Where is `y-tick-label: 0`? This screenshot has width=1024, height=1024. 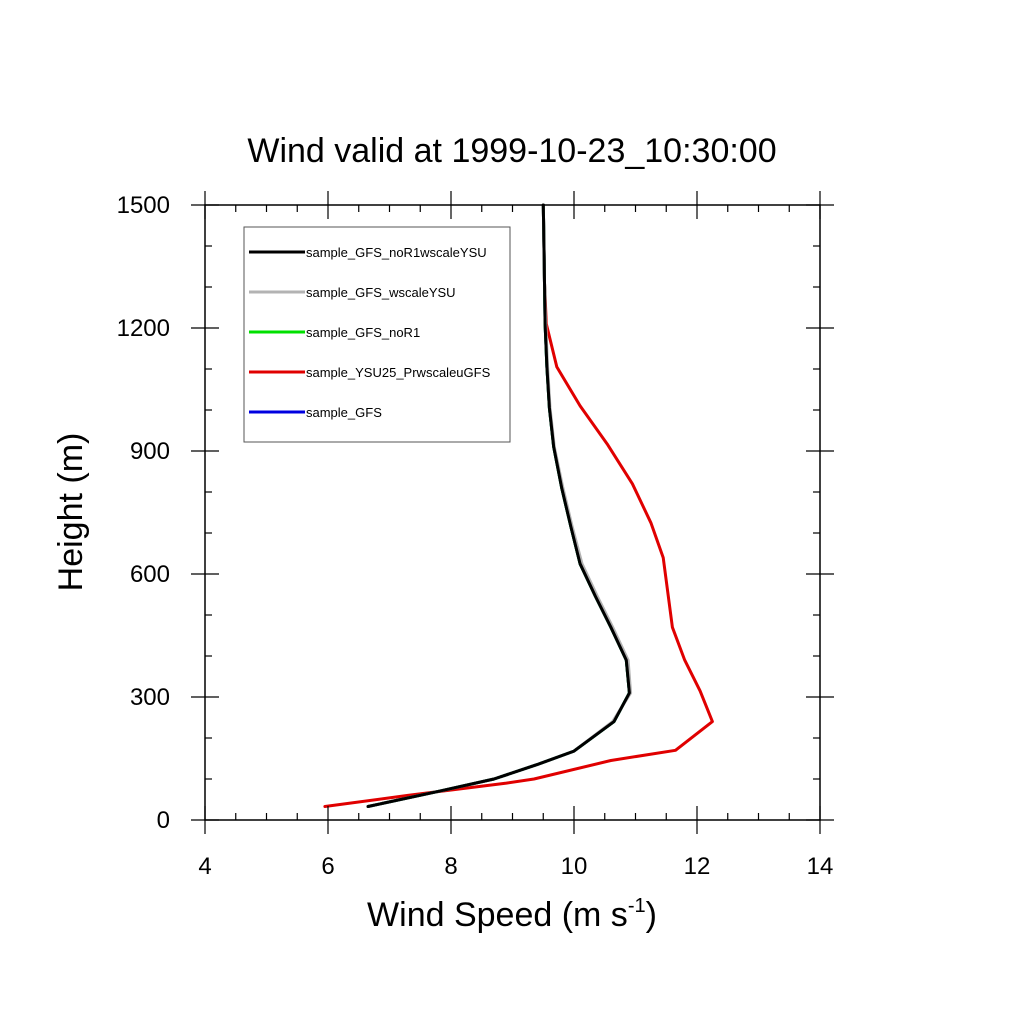
y-tick-label: 0 is located at coordinates (163, 820).